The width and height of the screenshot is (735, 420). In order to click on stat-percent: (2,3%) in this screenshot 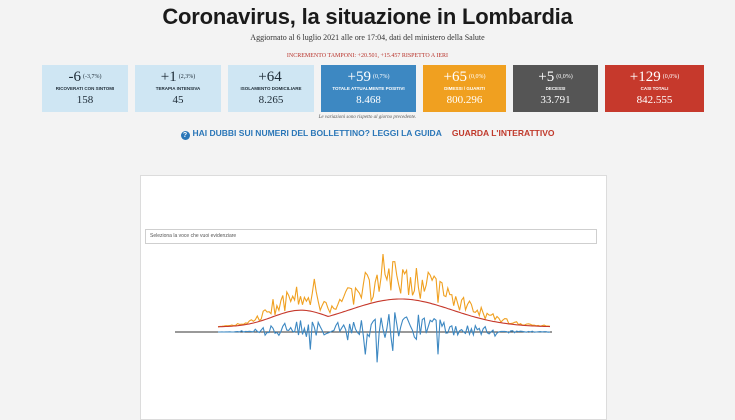, I will do `click(187, 77)`.